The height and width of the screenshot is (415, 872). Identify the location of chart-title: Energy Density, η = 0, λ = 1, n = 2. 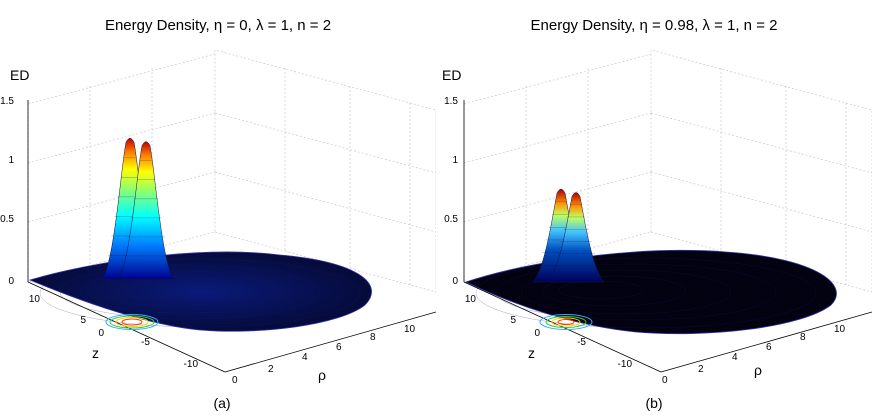
(218, 25).